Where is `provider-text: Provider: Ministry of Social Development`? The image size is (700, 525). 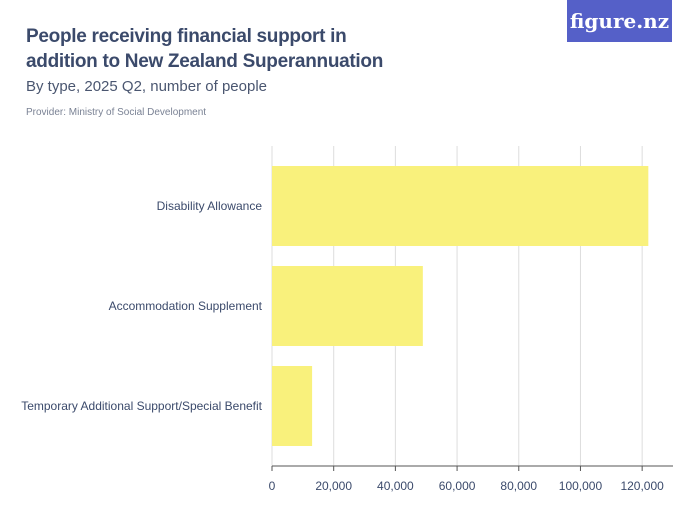 provider-text: Provider: Ministry of Social Development is located at coordinates (116, 112).